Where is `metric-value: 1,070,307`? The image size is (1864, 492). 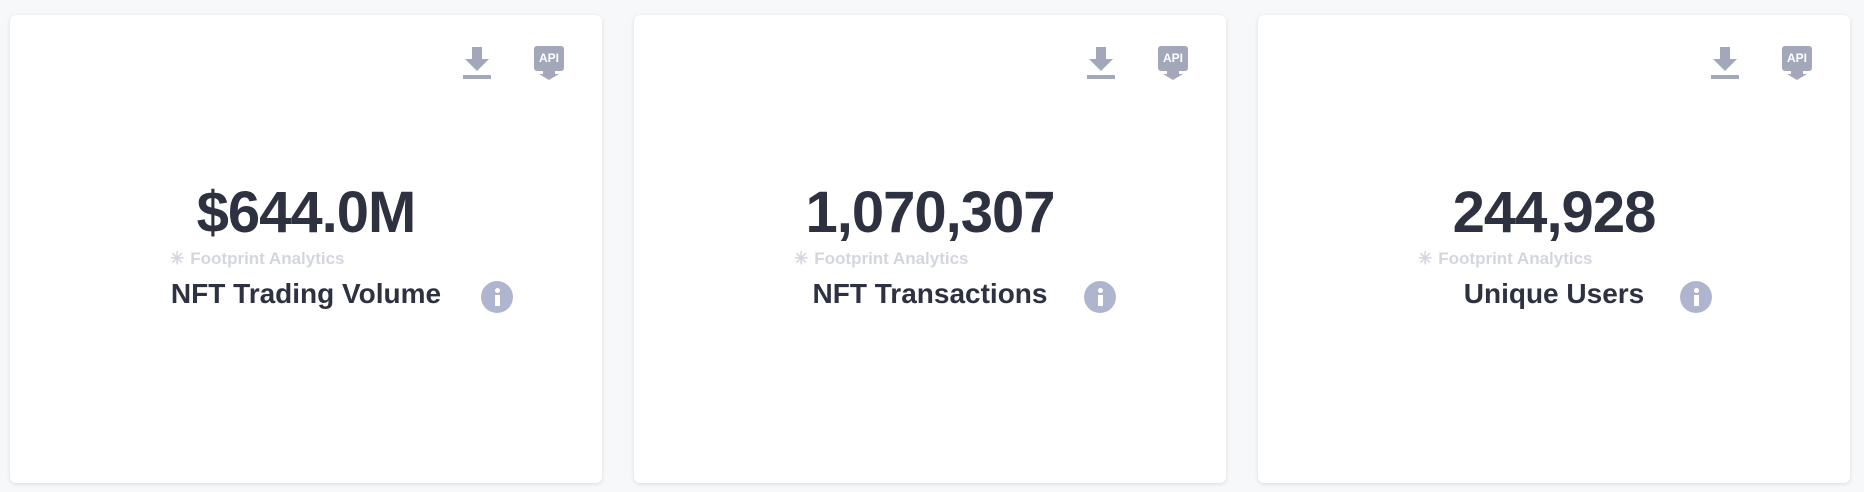 metric-value: 1,070,307 is located at coordinates (930, 212).